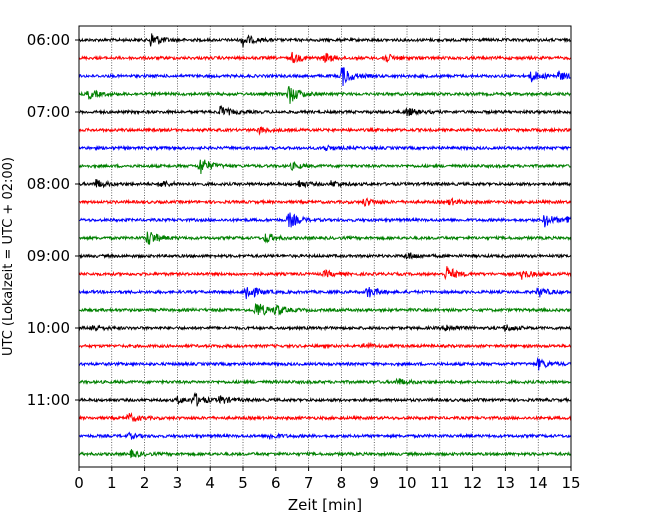  I want to click on x-tick-label: 14, so click(538, 483).